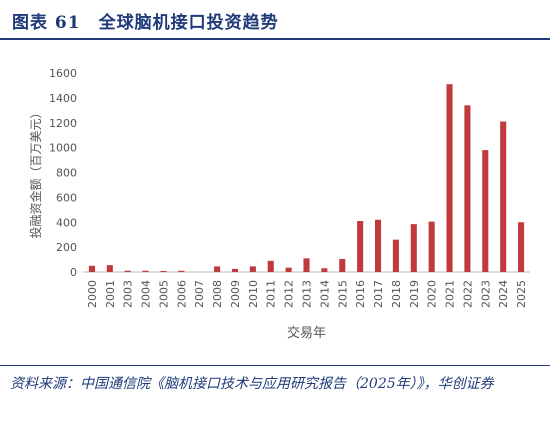 The image size is (550, 433). I want to click on x-tick-label: 2011, so click(271, 294).